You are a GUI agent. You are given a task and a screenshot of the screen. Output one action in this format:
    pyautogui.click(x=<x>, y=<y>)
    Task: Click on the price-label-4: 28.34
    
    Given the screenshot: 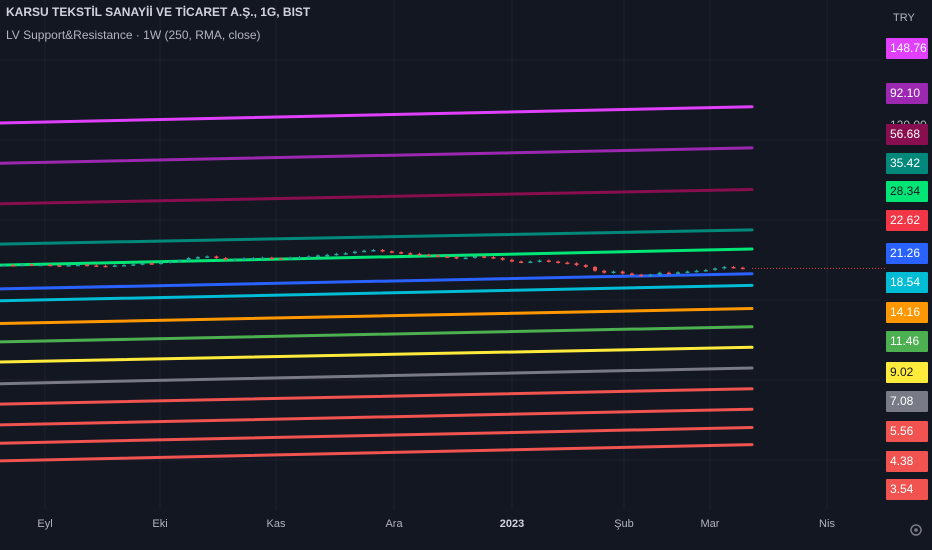 What is the action you would take?
    pyautogui.click(x=907, y=191)
    